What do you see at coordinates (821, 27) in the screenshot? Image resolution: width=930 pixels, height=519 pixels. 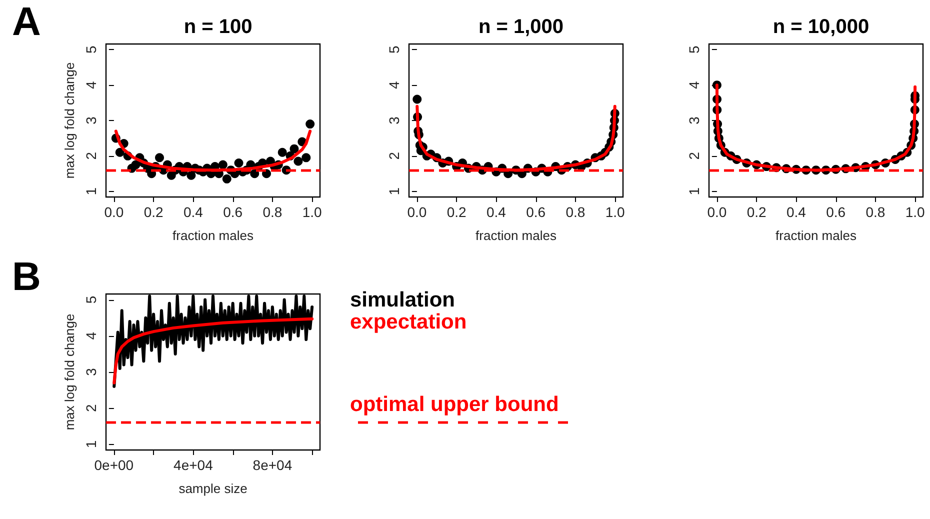 I see `chart-title: n = 10,000` at bounding box center [821, 27].